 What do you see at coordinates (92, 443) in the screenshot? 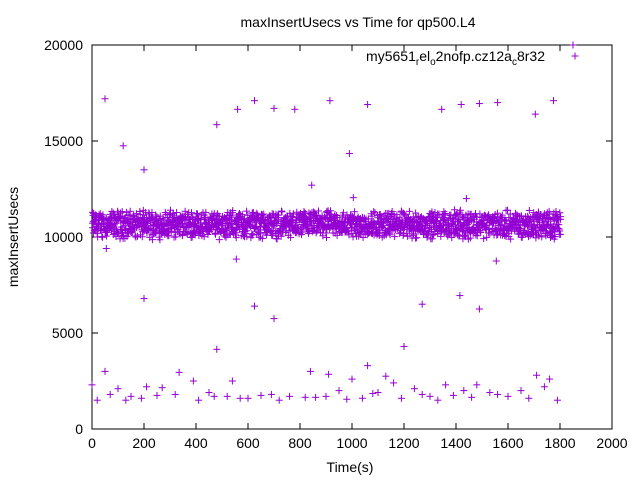
I see `x-tick-label: 0` at bounding box center [92, 443].